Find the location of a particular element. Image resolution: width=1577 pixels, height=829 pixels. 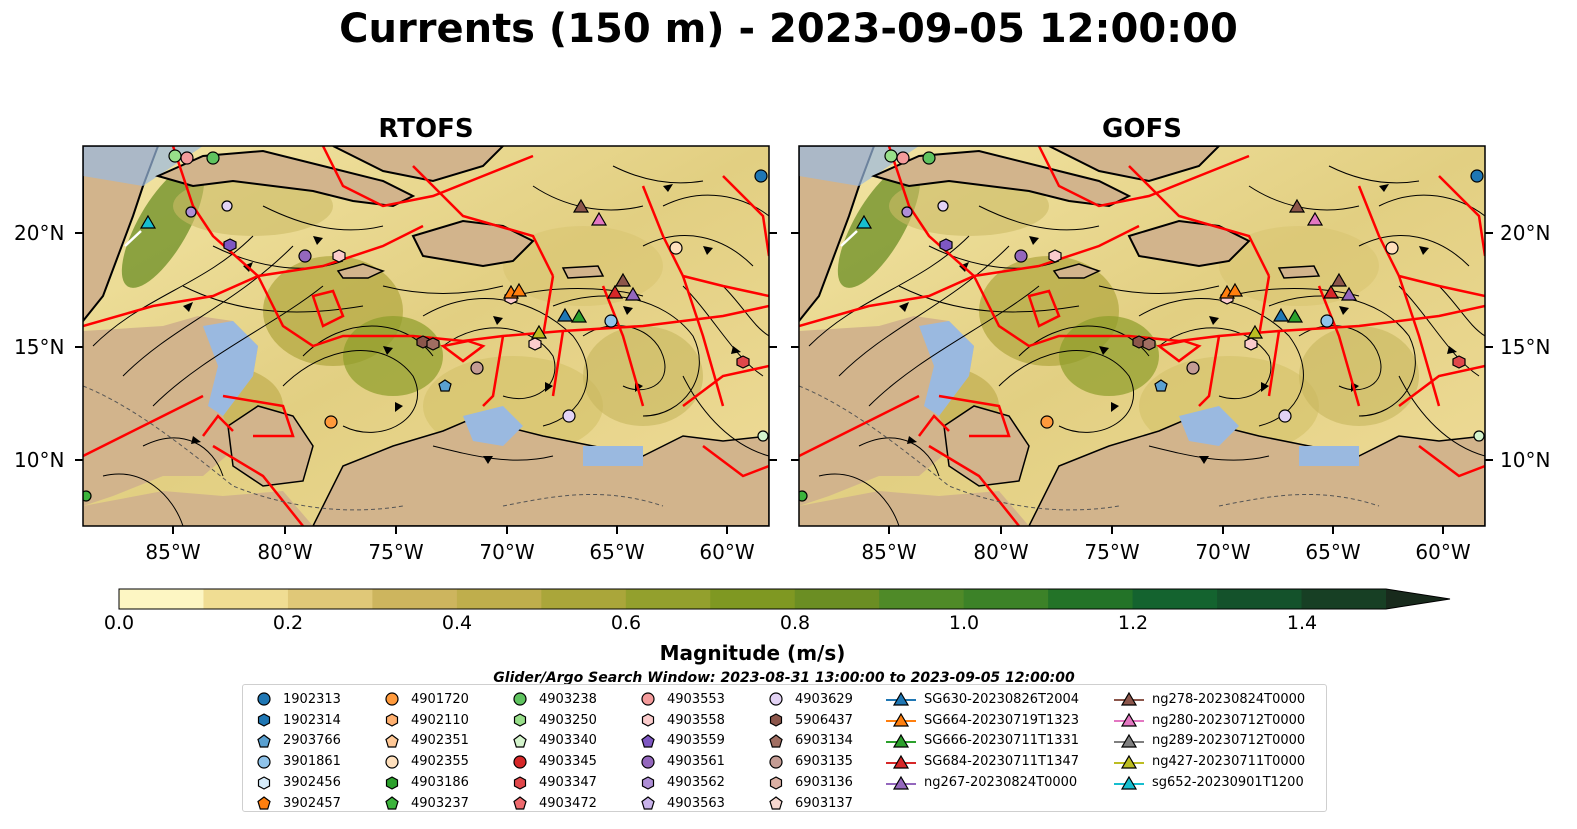

legend-item: 3902457 is located at coordinates (297, 803).